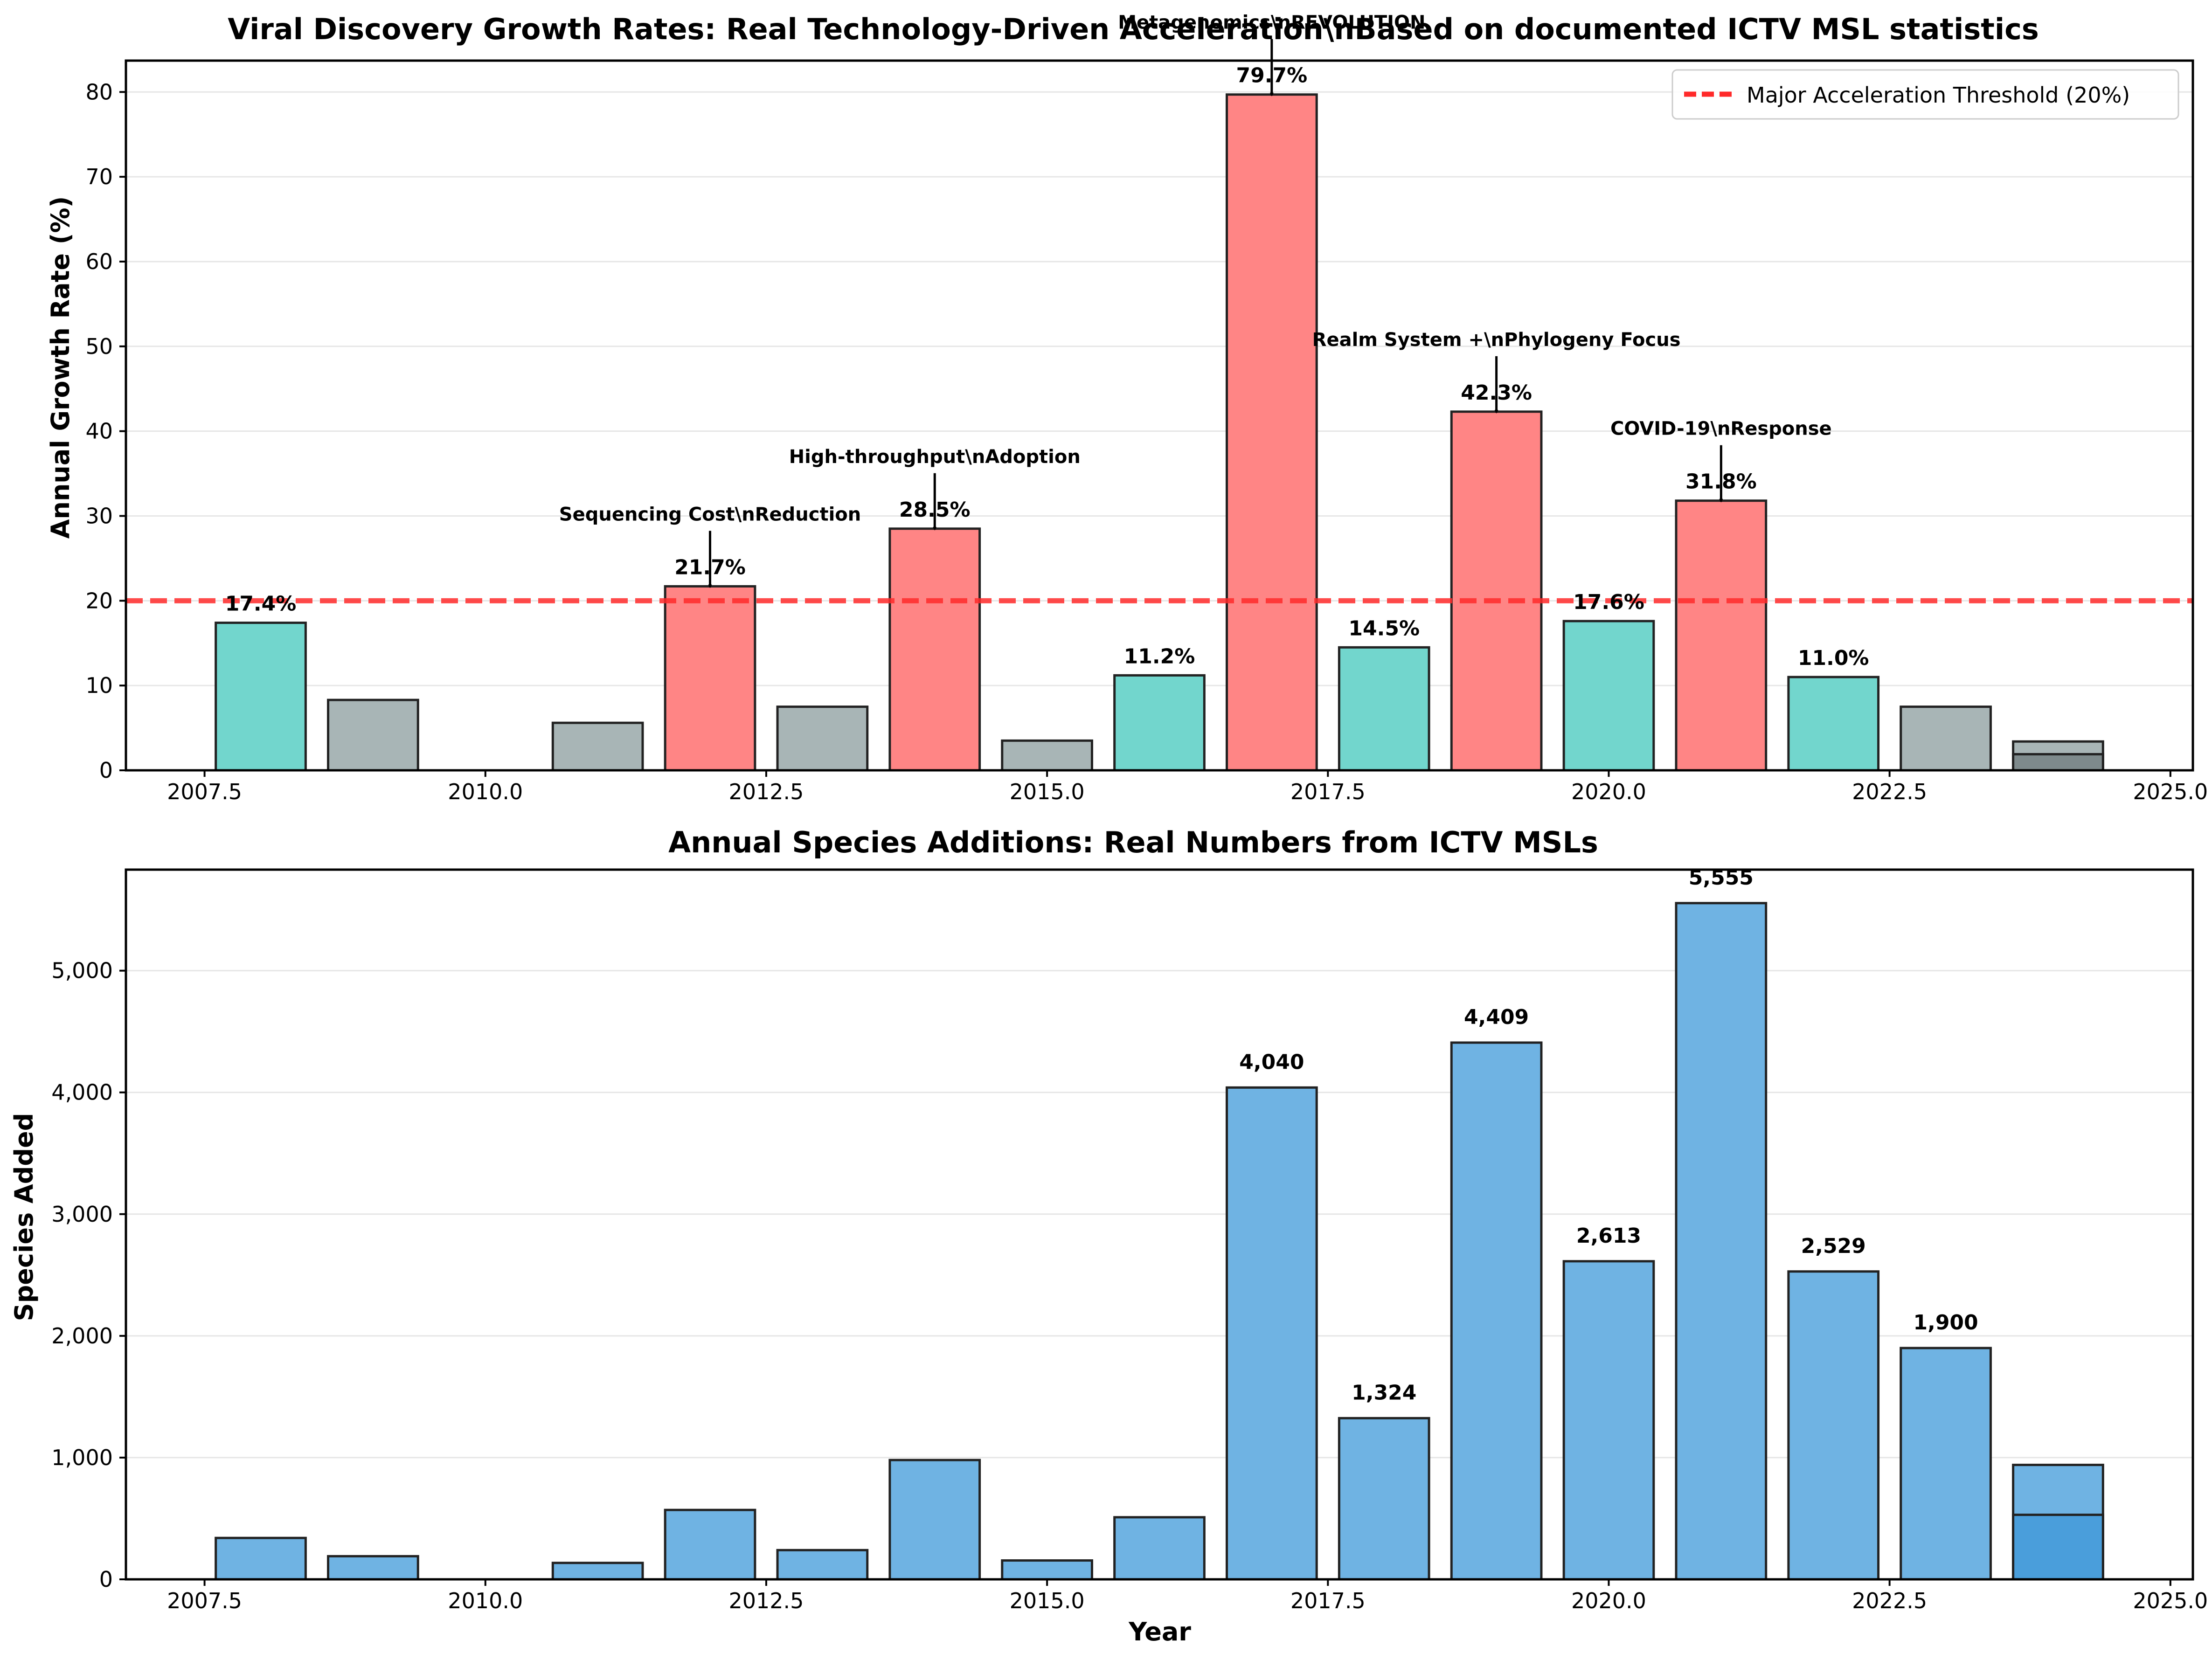 Image resolution: width=2212 pixels, height=1660 pixels. What do you see at coordinates (99, 91) in the screenshot?
I see `y-tick-label: 80` at bounding box center [99, 91].